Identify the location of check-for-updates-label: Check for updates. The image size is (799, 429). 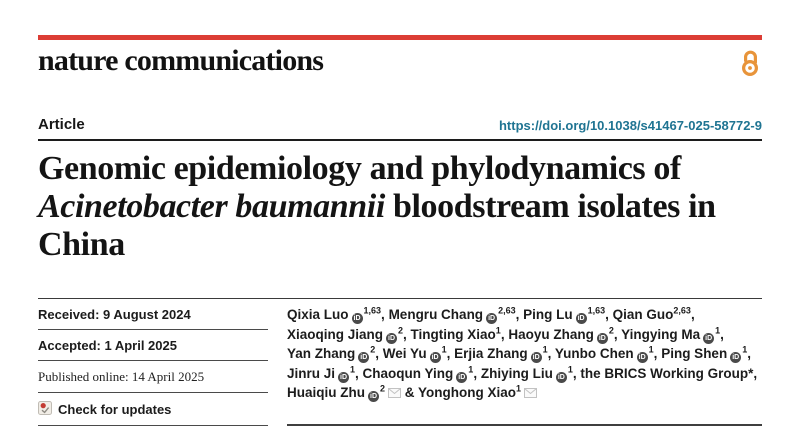
(115, 409).